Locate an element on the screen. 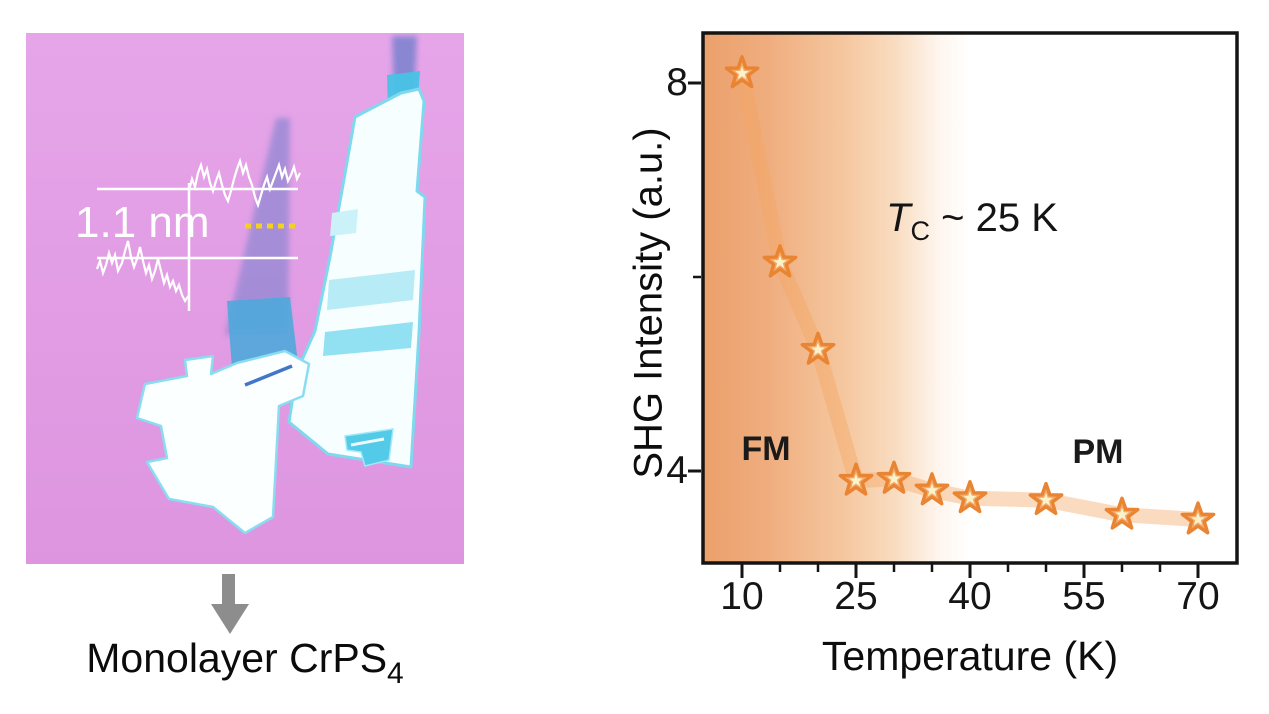 The height and width of the screenshot is (714, 1269). x-axis-title: Temperature (K) is located at coordinates (970, 656).